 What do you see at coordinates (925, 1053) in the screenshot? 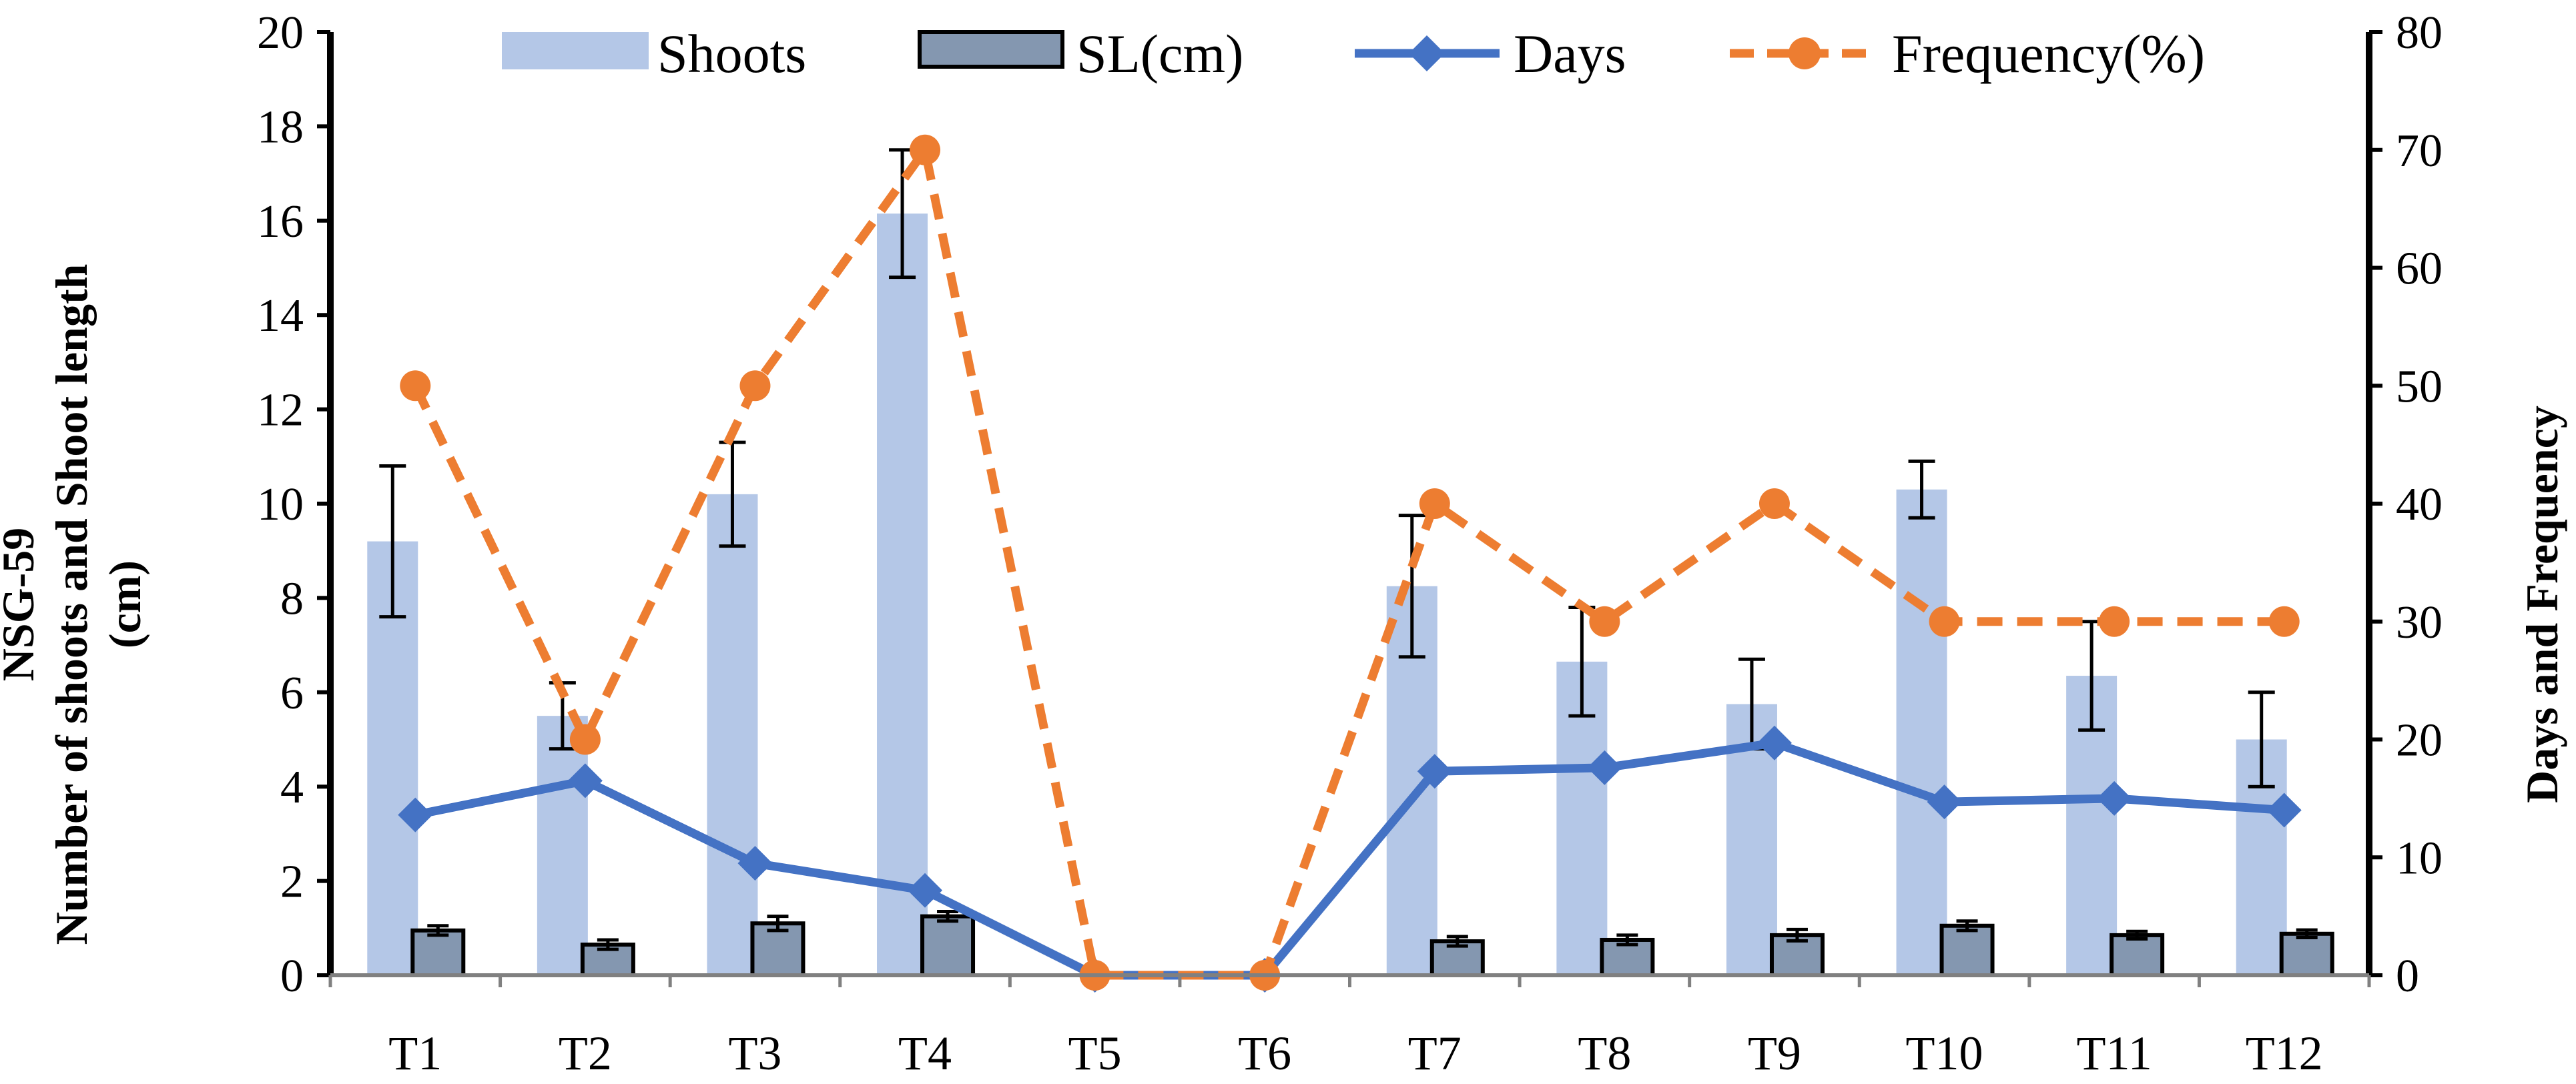
I see `x-axis-tick-label: T4` at bounding box center [925, 1053].